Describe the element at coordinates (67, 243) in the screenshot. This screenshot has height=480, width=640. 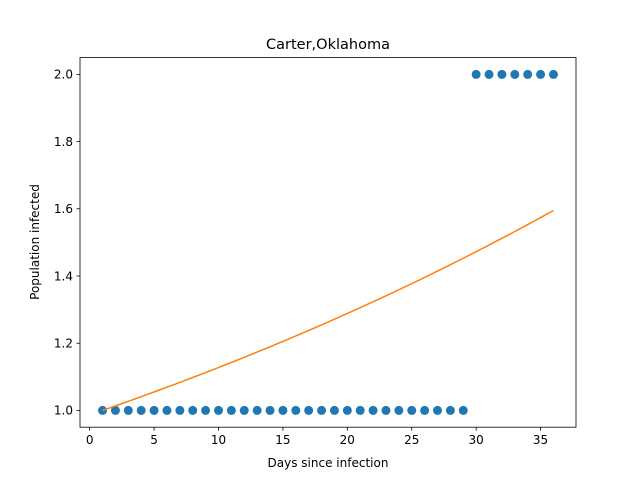
I see `y-axis: 1.0 1.2 1.4 1.6 1.8 2.0` at that location.